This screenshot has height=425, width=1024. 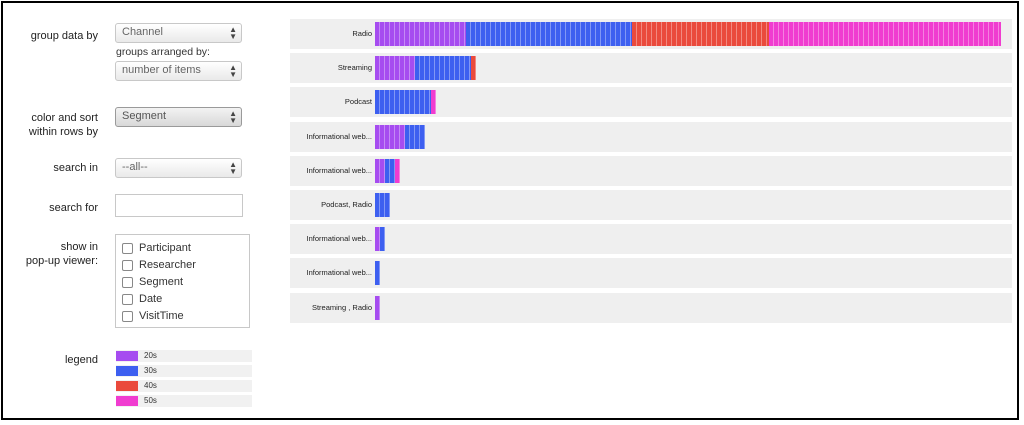 I want to click on search-for-label: search for, so click(x=73, y=208).